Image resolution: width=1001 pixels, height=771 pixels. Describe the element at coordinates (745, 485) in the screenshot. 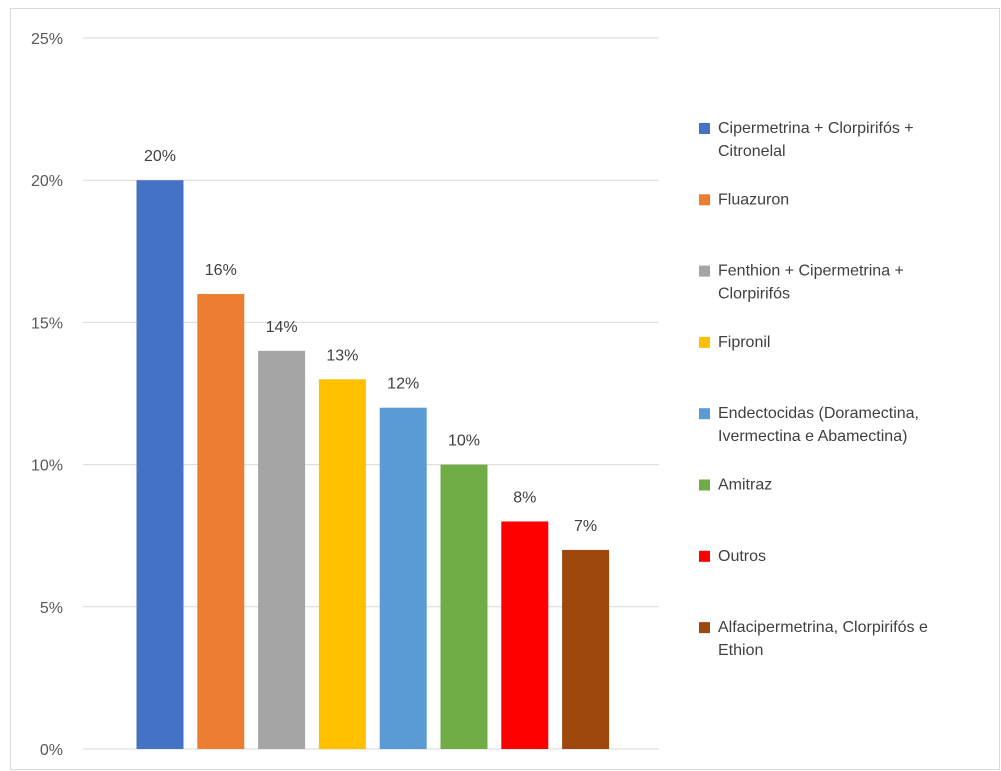

I see `legend-label: Amitraz` at that location.